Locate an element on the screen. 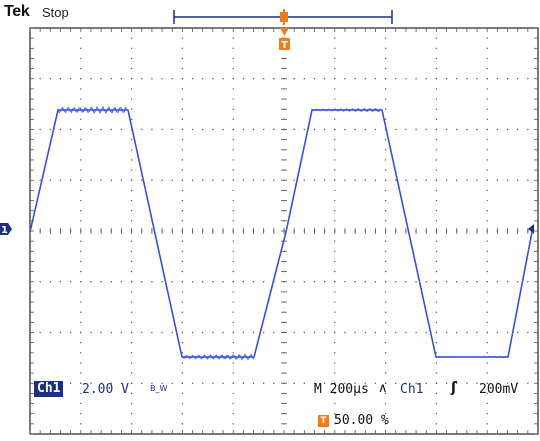  trigger-mode-icon: ∧ is located at coordinates (383, 388).